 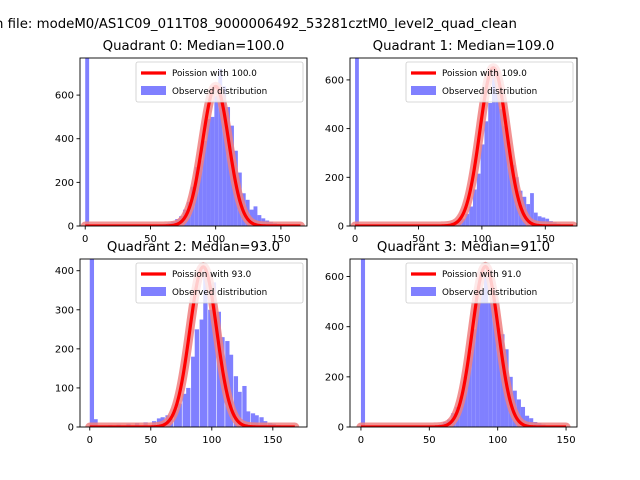 What do you see at coordinates (464, 146) in the screenshot?
I see `fit-curve` at bounding box center [464, 146].